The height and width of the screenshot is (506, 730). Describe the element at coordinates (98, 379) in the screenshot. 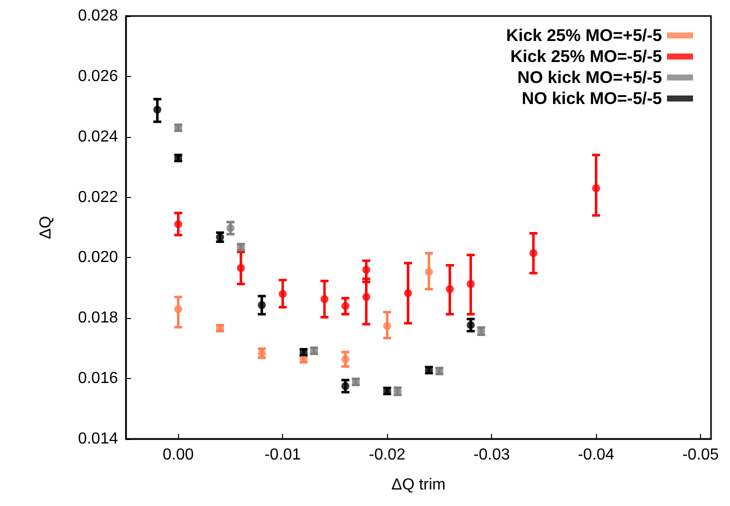

I see `y-tick-label: 0.016` at that location.